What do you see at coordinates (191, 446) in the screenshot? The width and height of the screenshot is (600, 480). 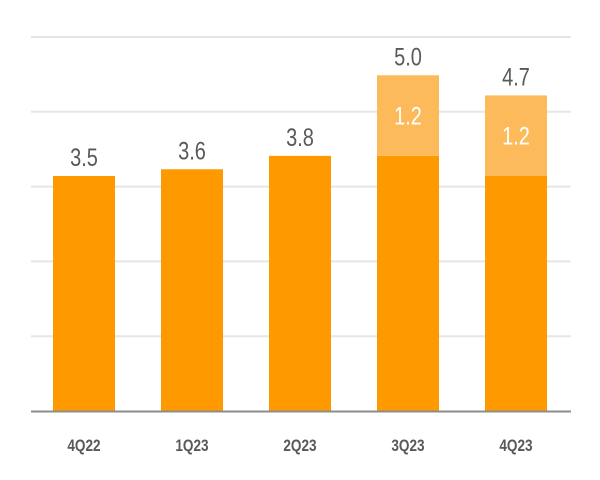 I see `x-tick-label: 1Q23` at bounding box center [191, 446].